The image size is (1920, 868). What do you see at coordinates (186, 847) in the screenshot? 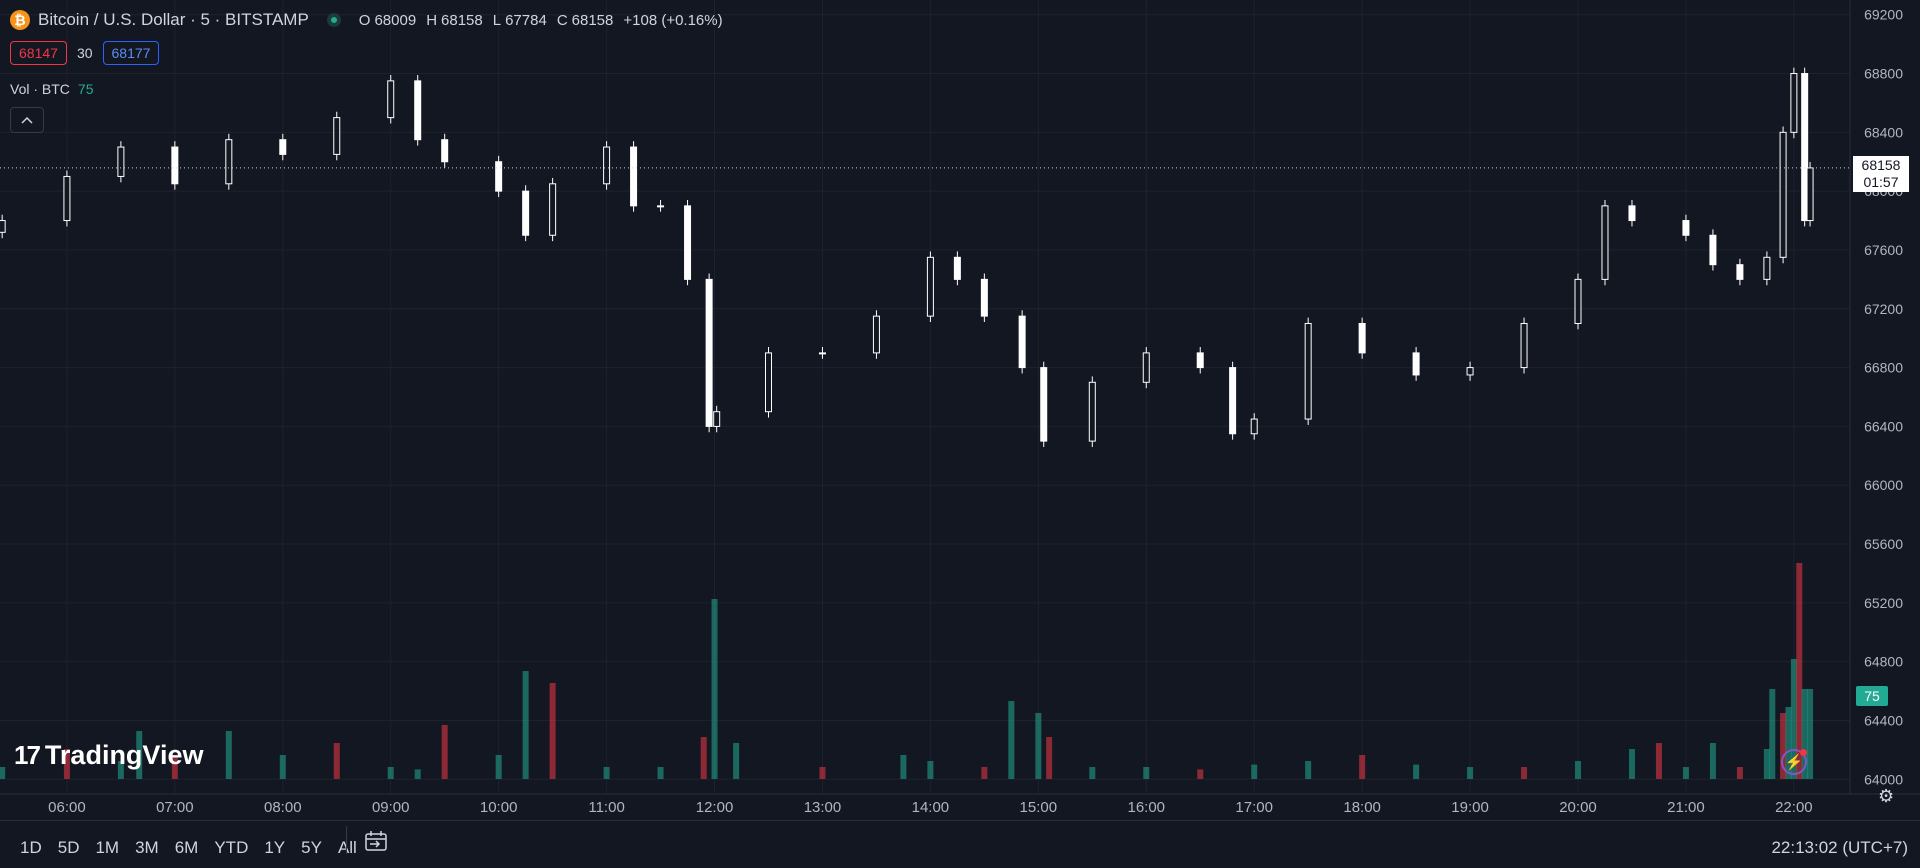
I see `range-6m-button: 6M` at bounding box center [186, 847].